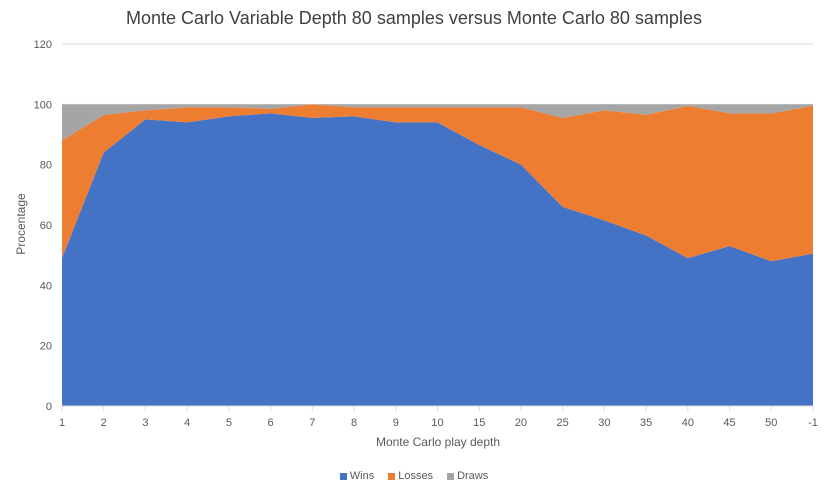  What do you see at coordinates (479, 423) in the screenshot?
I see `x-tick-label: 15` at bounding box center [479, 423].